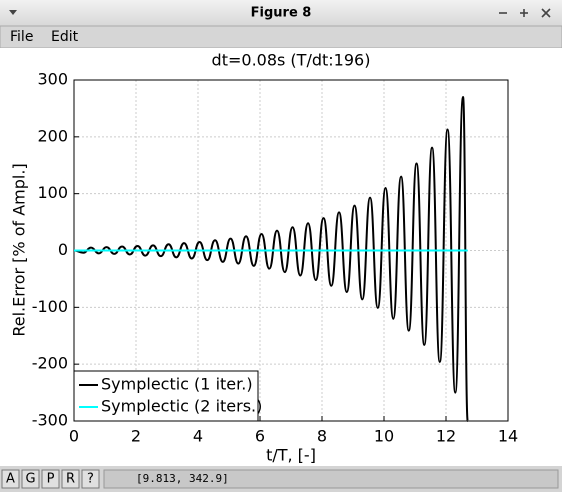  I want to click on toolbar-button-label: P, so click(51, 479).